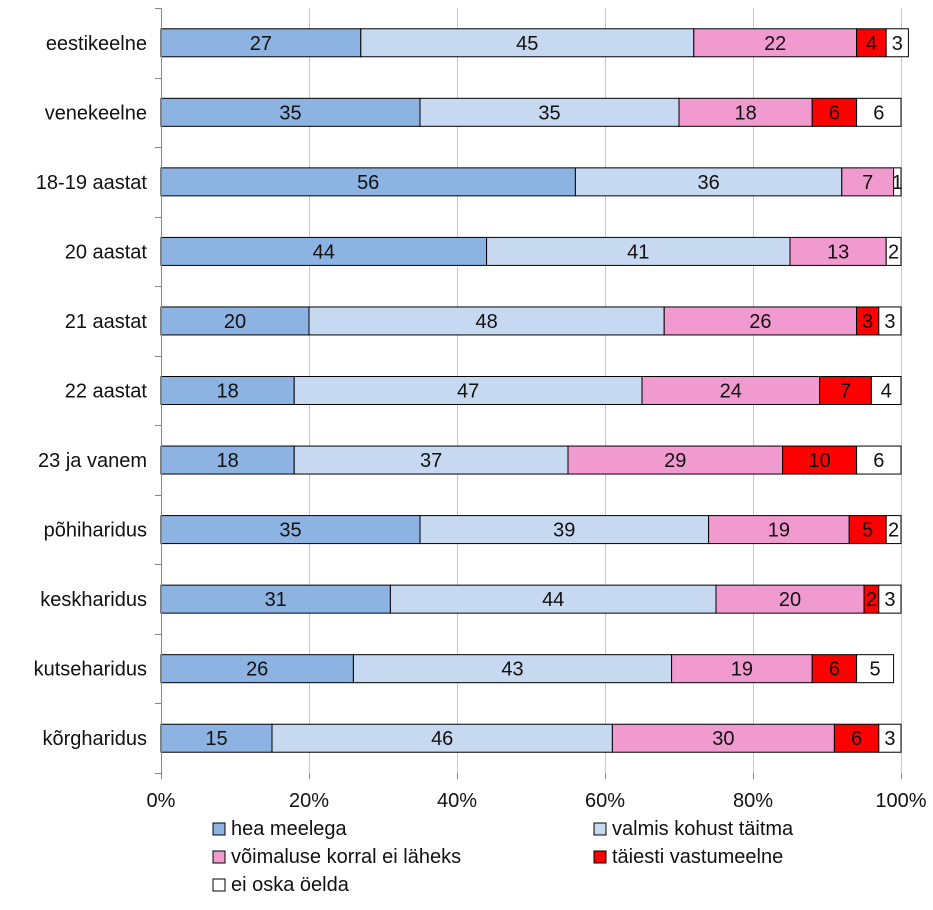  Describe the element at coordinates (605, 801) in the screenshot. I see `x-tick-label: 60%` at that location.